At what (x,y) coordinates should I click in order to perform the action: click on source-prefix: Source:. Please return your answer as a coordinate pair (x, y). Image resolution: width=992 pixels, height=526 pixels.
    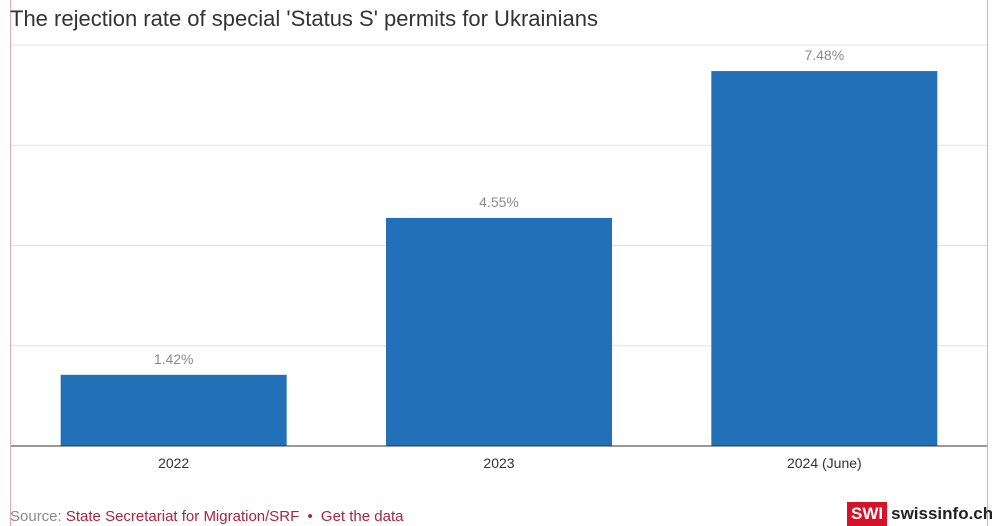
    Looking at the image, I should click on (36, 516).